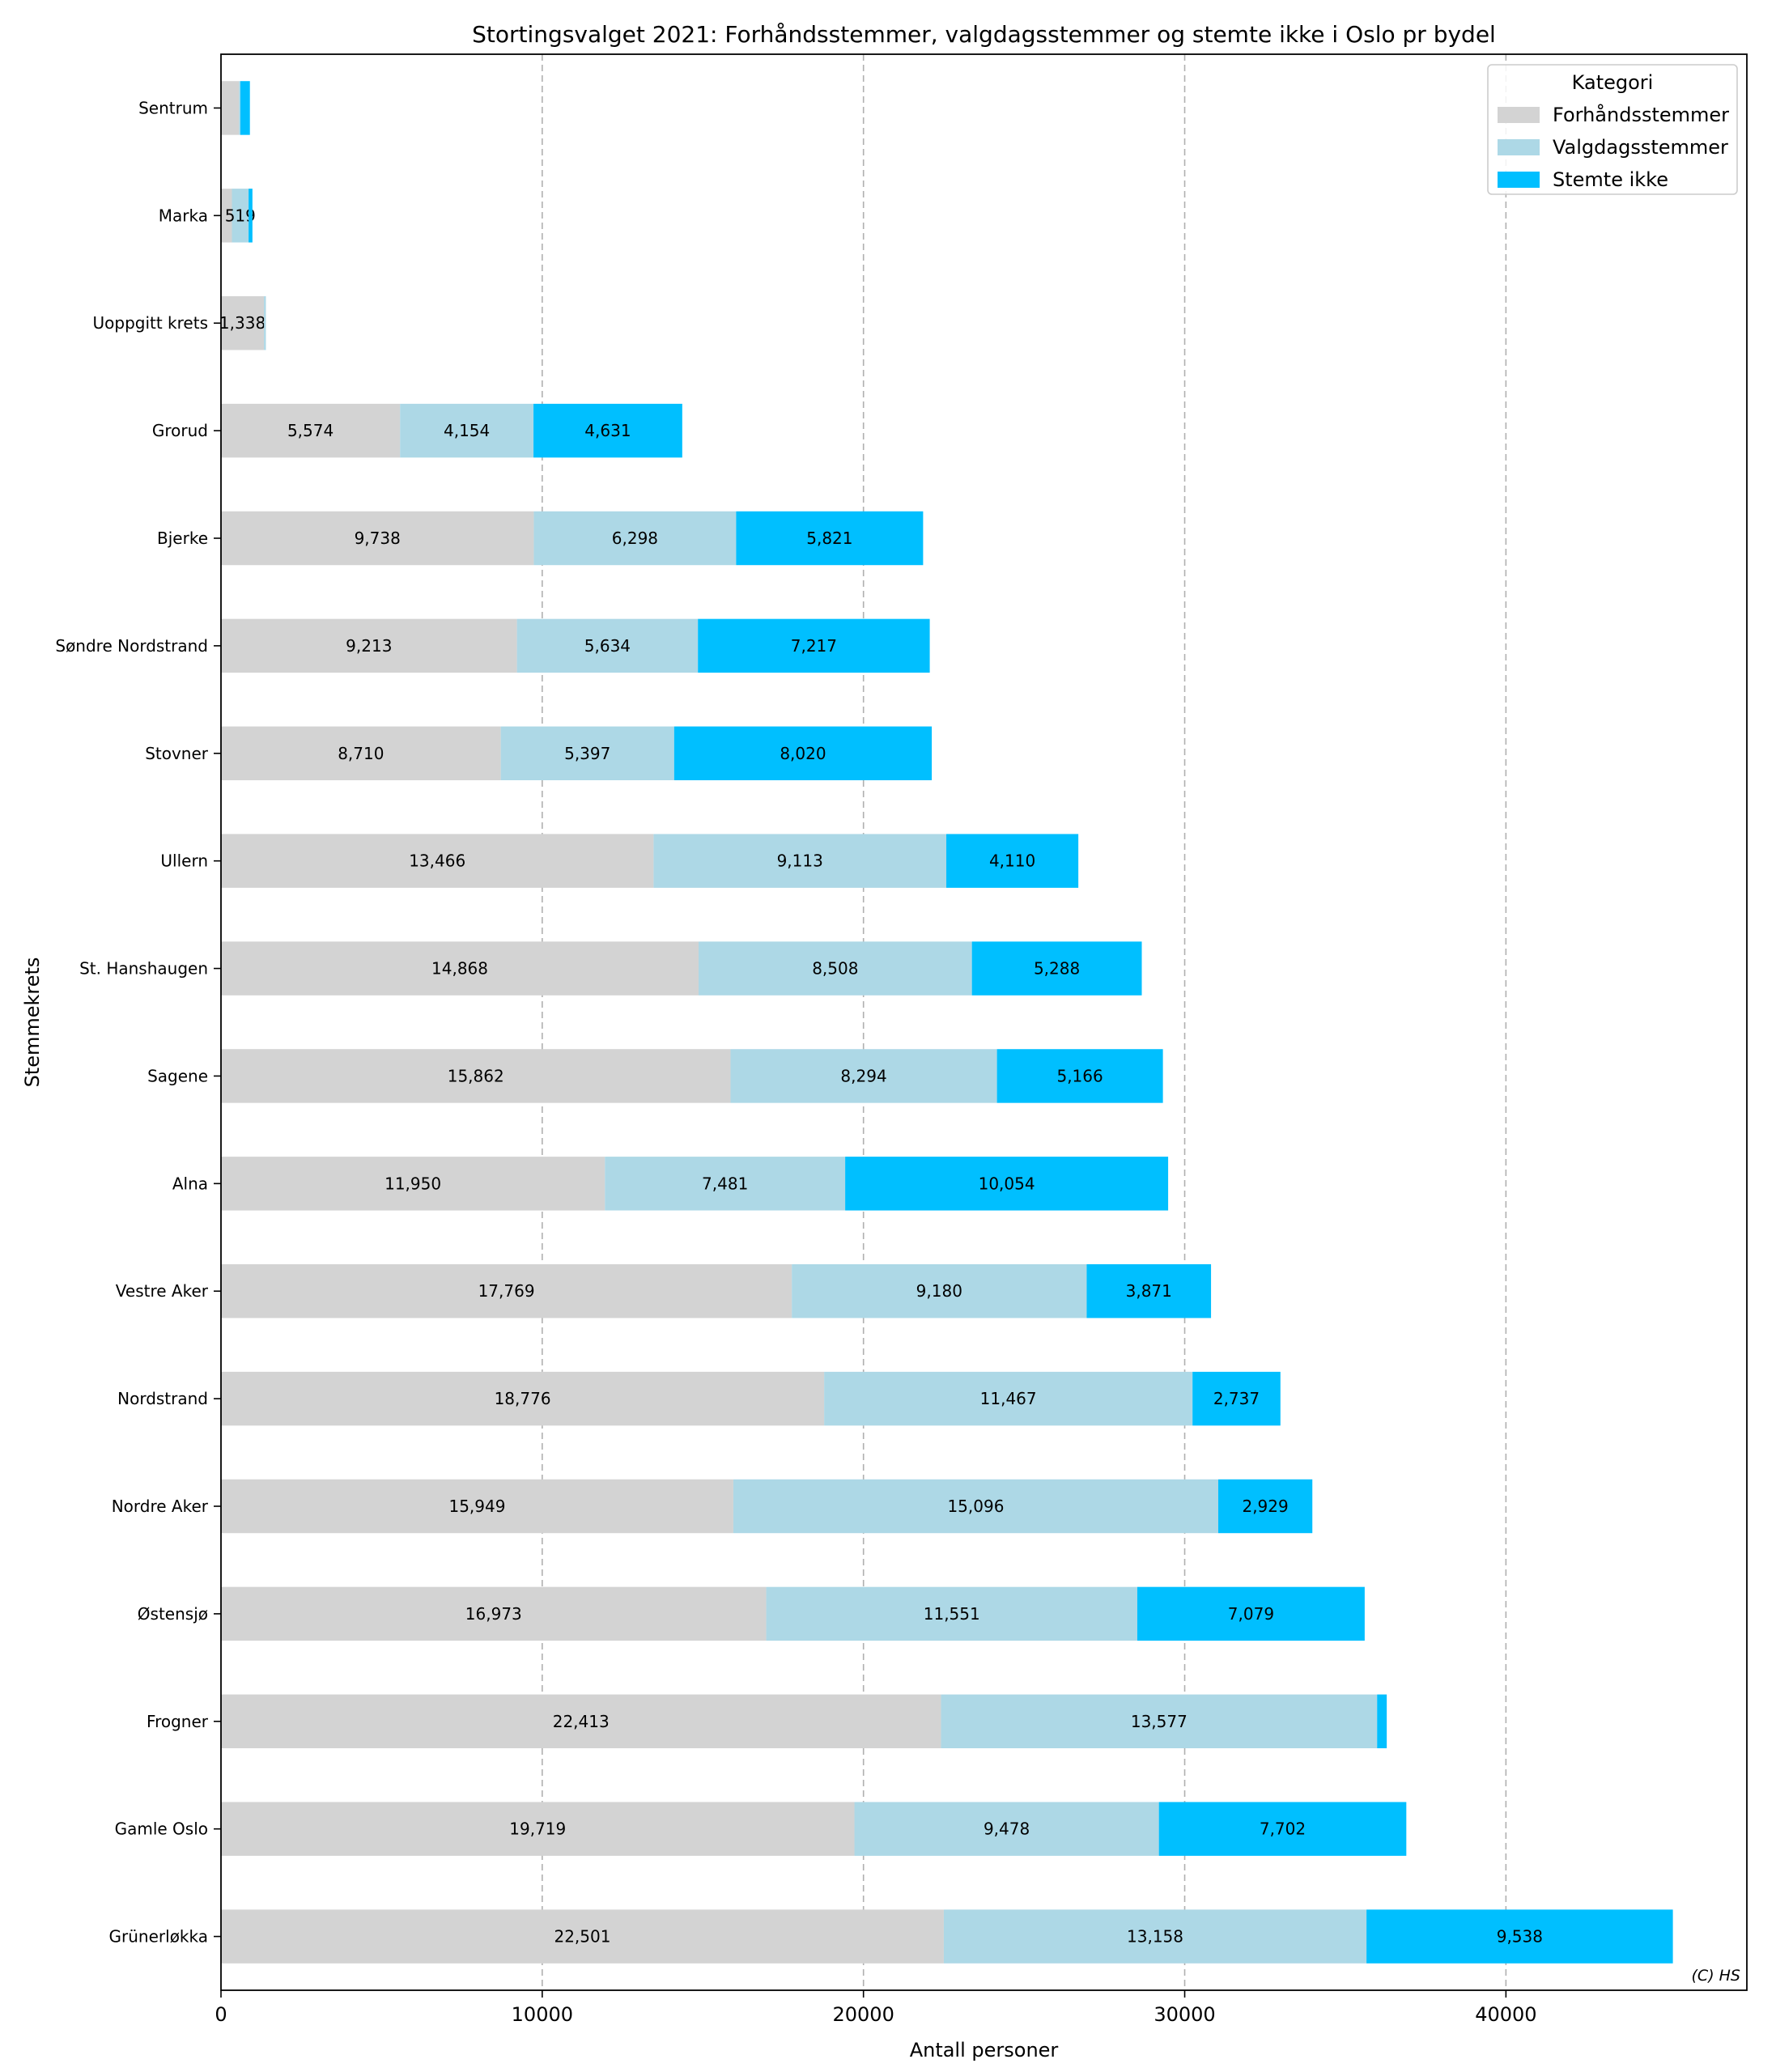 This screenshot has height=2072, width=1776. What do you see at coordinates (1505, 2014) in the screenshot?
I see `x-tick-label: 40000` at bounding box center [1505, 2014].